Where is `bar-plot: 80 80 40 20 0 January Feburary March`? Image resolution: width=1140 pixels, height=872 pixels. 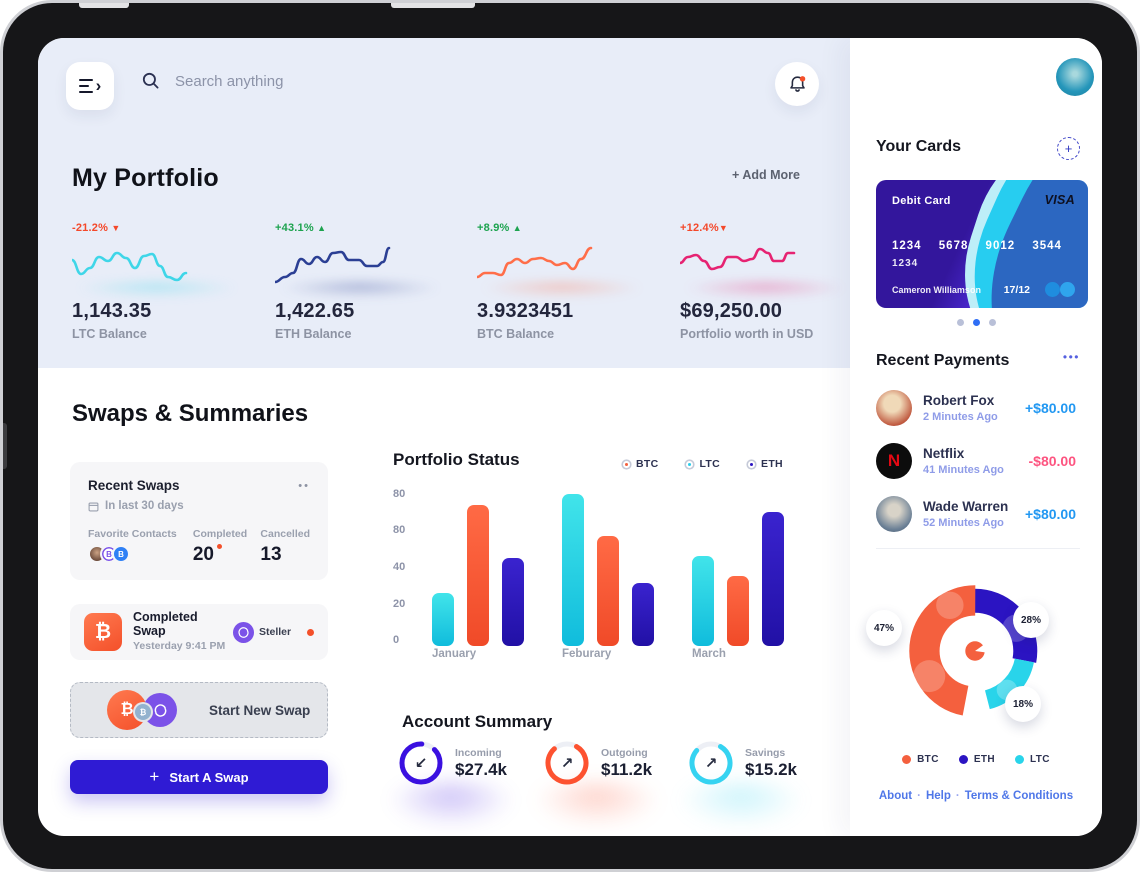 bar-plot: 80 80 40 20 0 January Feburary March is located at coordinates (598, 575).